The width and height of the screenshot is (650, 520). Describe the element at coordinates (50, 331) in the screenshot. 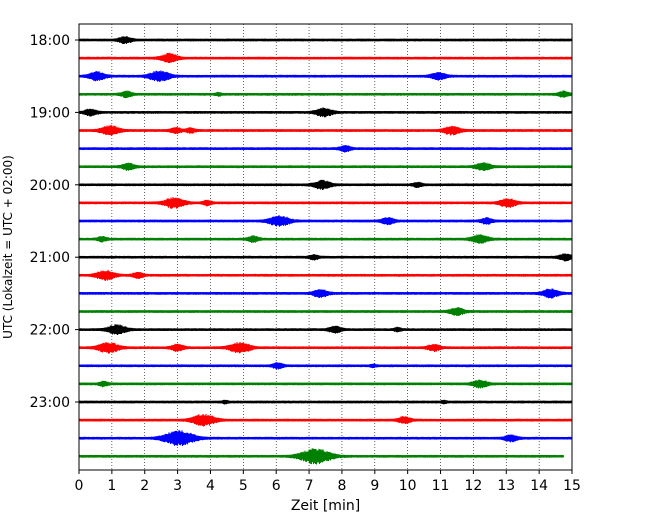

I see `y-tick-label: 22:00` at that location.